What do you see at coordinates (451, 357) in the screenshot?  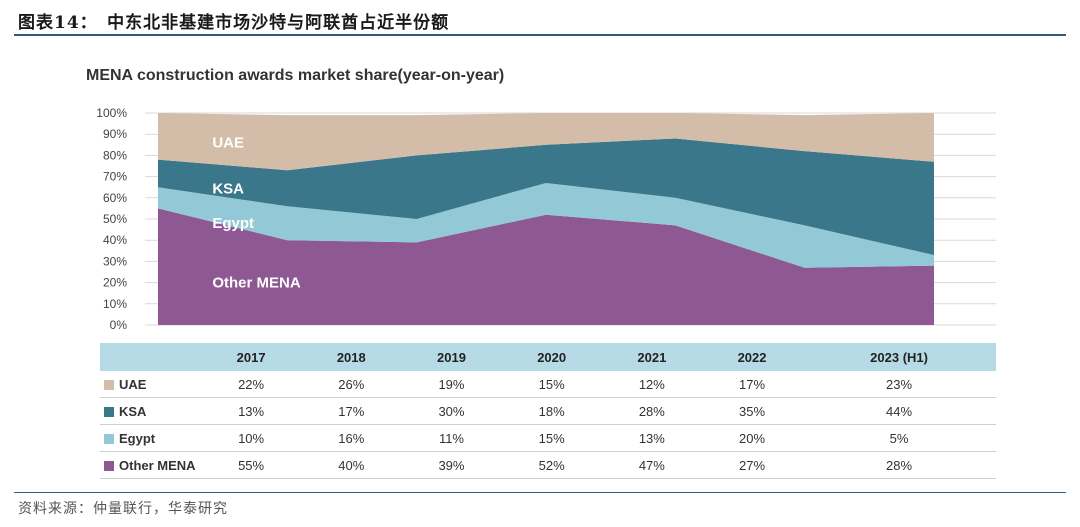 I see `header-year: 2019` at bounding box center [451, 357].